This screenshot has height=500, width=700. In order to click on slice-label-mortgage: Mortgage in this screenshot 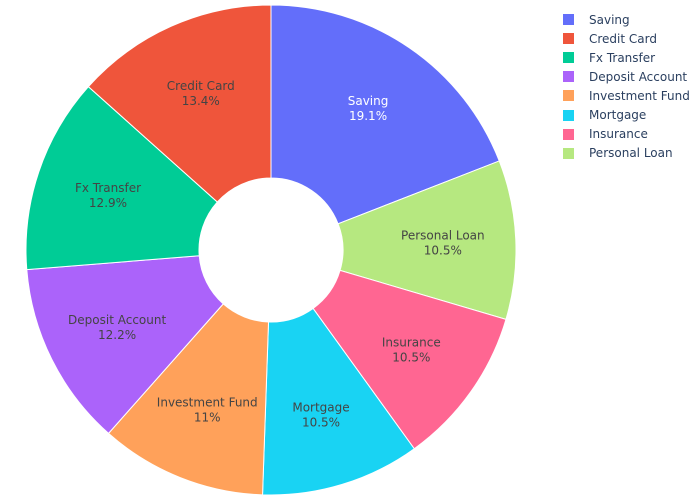, I will do `click(320, 408)`.